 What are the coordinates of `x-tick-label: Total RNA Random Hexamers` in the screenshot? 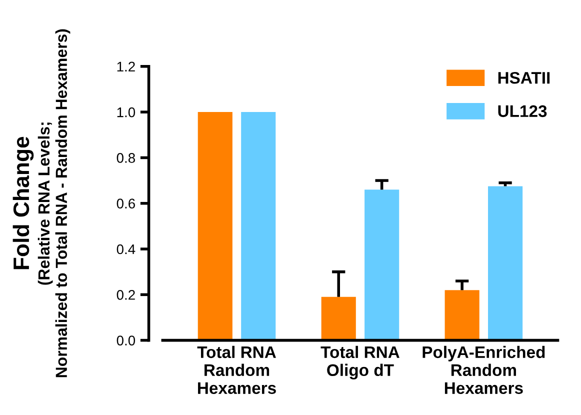 It's located at (236, 370).